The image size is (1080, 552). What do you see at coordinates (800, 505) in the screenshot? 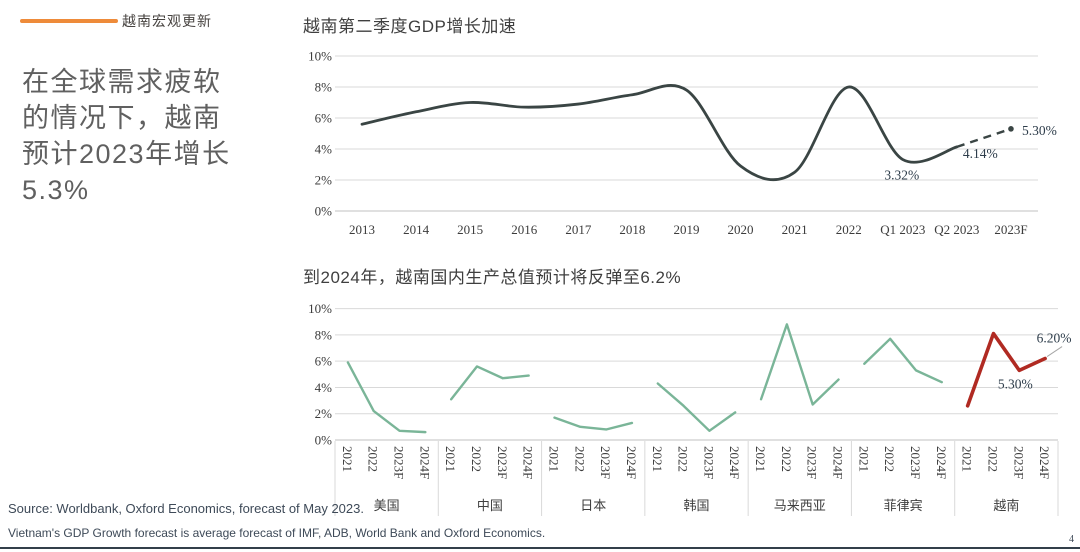
I see `country-label: 马来西亚` at bounding box center [800, 505].